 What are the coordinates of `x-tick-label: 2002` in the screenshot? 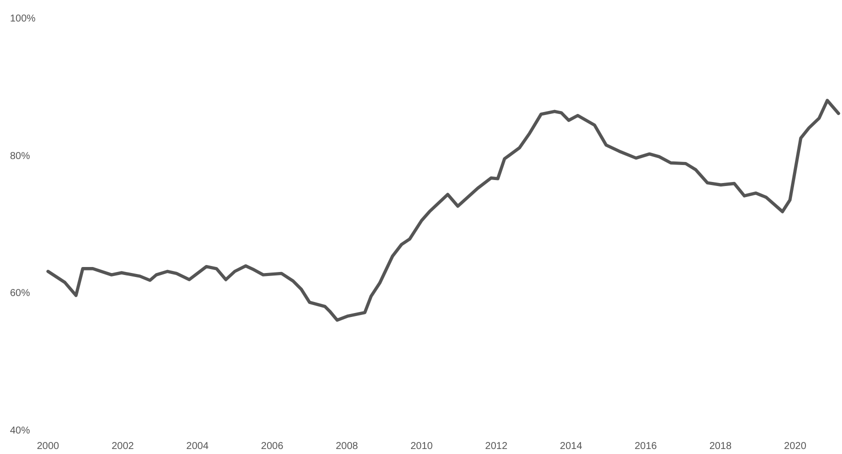 It's located at (123, 446).